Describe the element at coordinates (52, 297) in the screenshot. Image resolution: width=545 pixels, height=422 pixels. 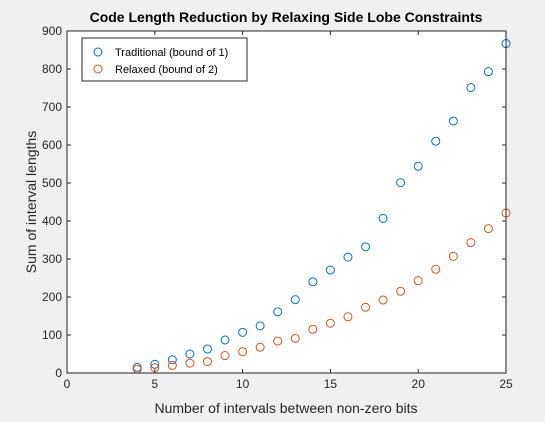
I see `y-tick-label: 200` at that location.